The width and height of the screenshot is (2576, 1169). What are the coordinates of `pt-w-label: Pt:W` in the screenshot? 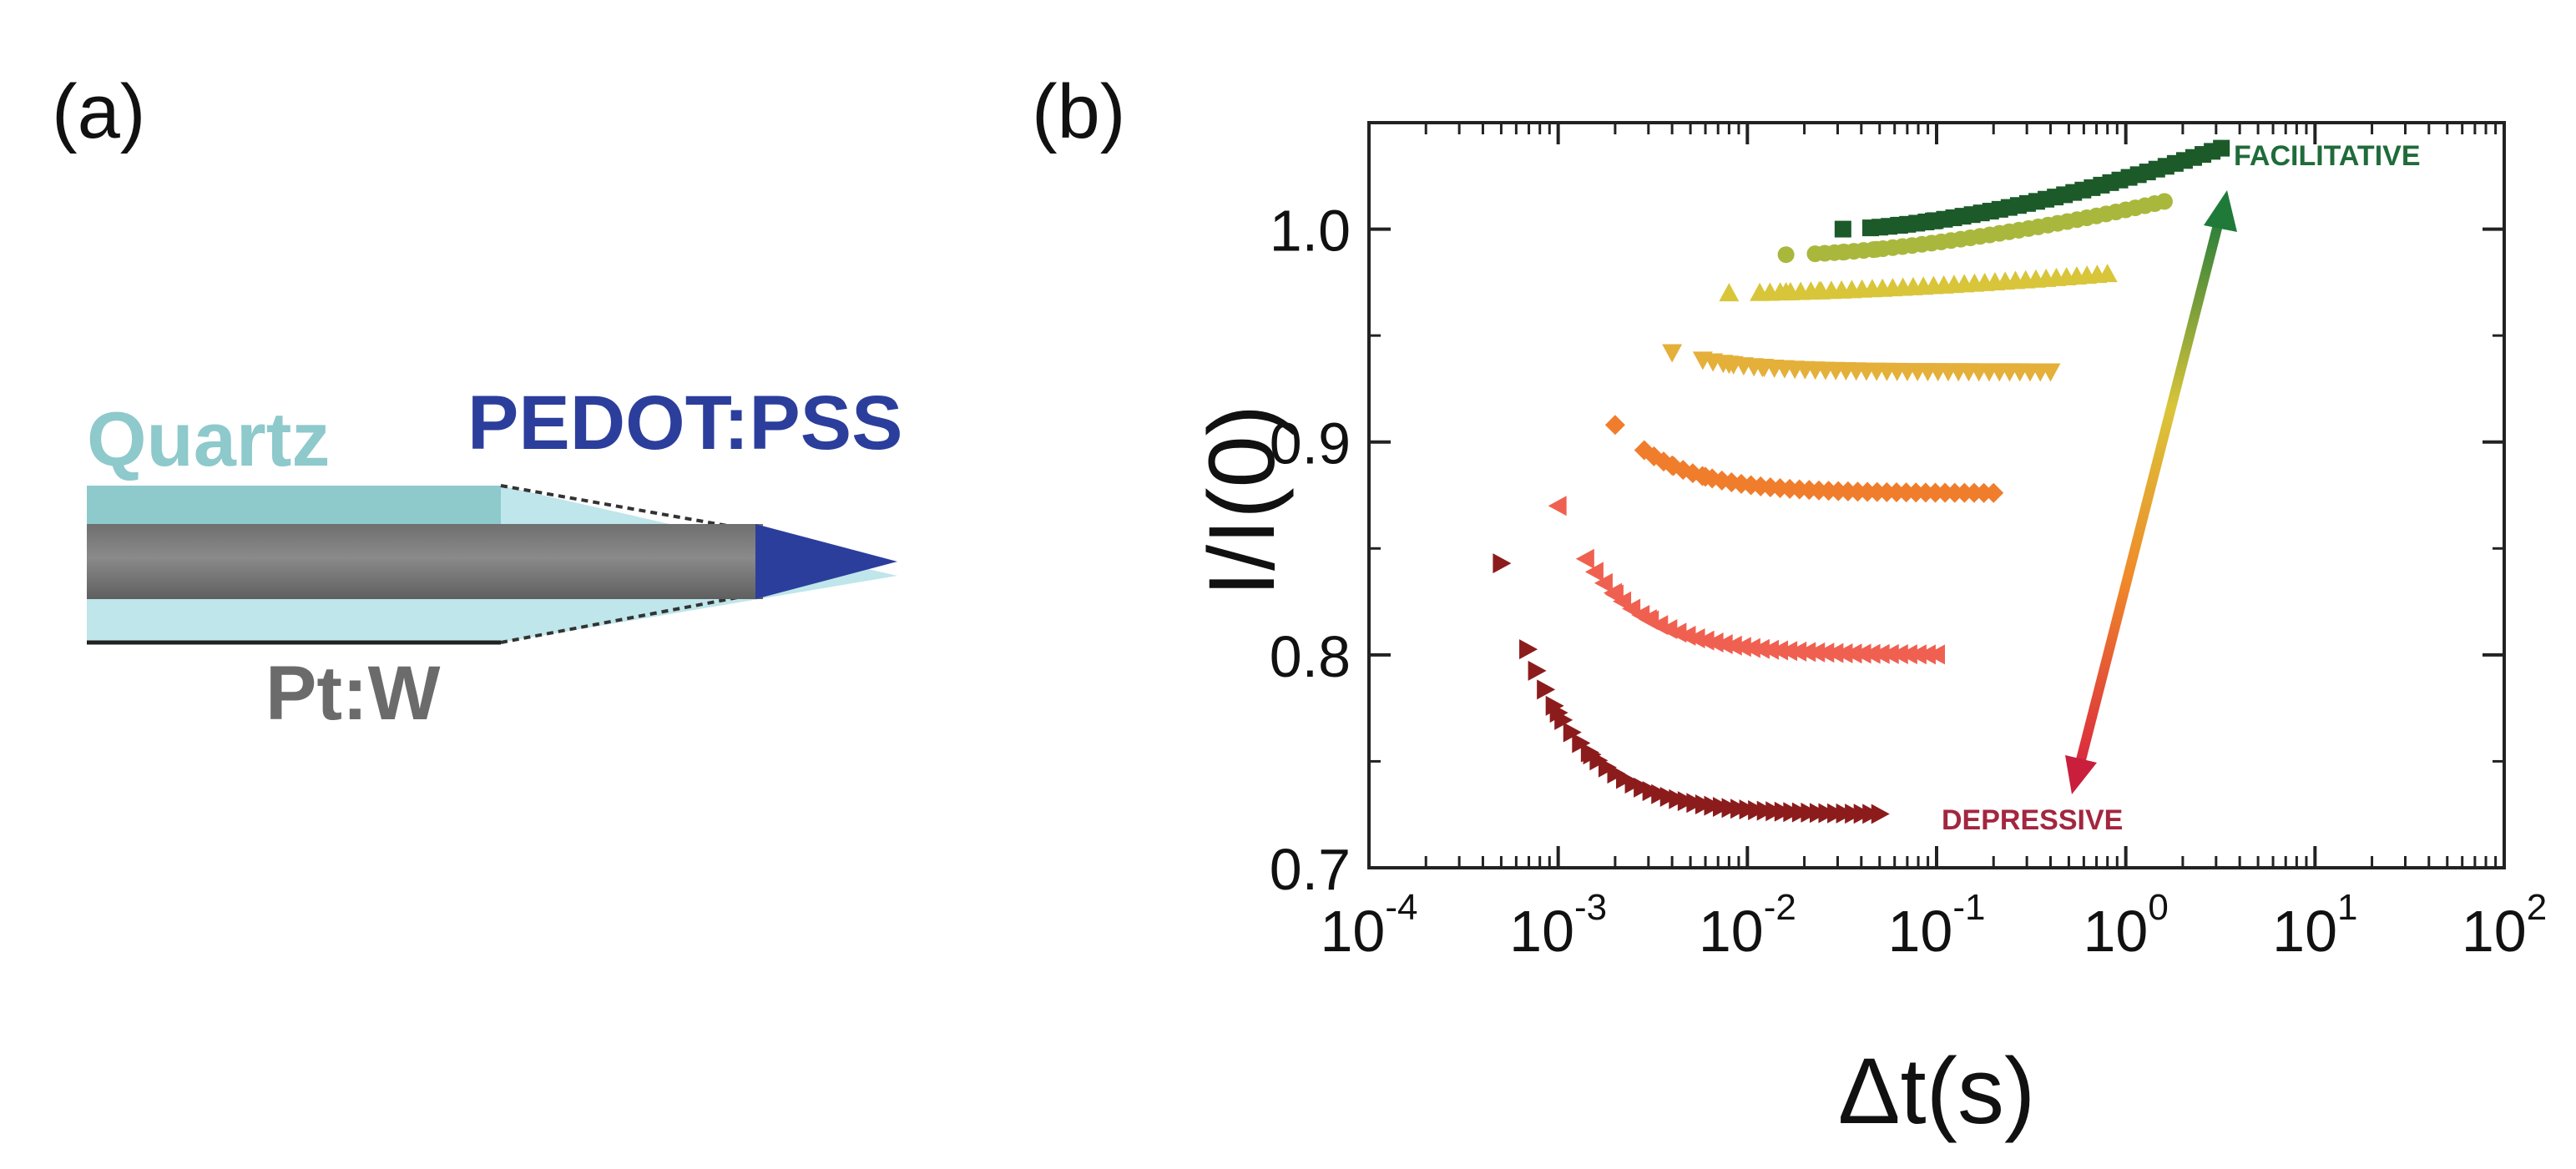 It's located at (353, 693).